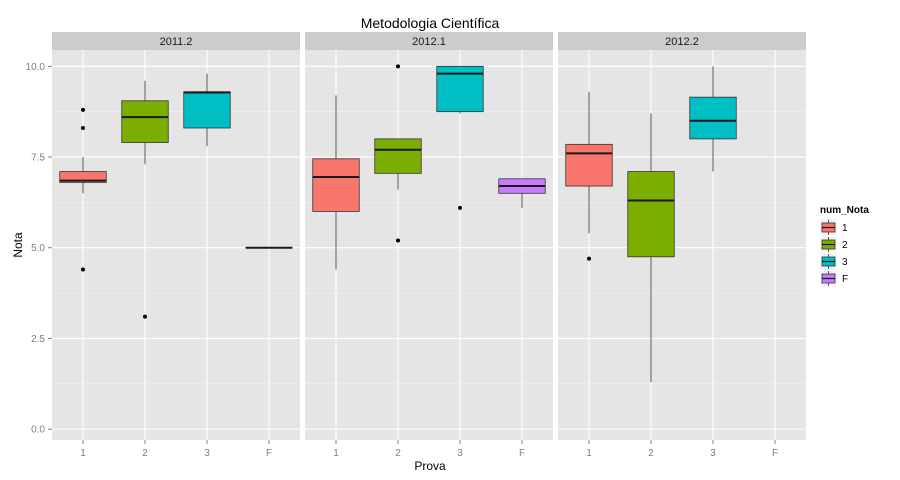 The width and height of the screenshot is (900, 480). What do you see at coordinates (36, 67) in the screenshot?
I see `y-tick-label: 10.0` at bounding box center [36, 67].